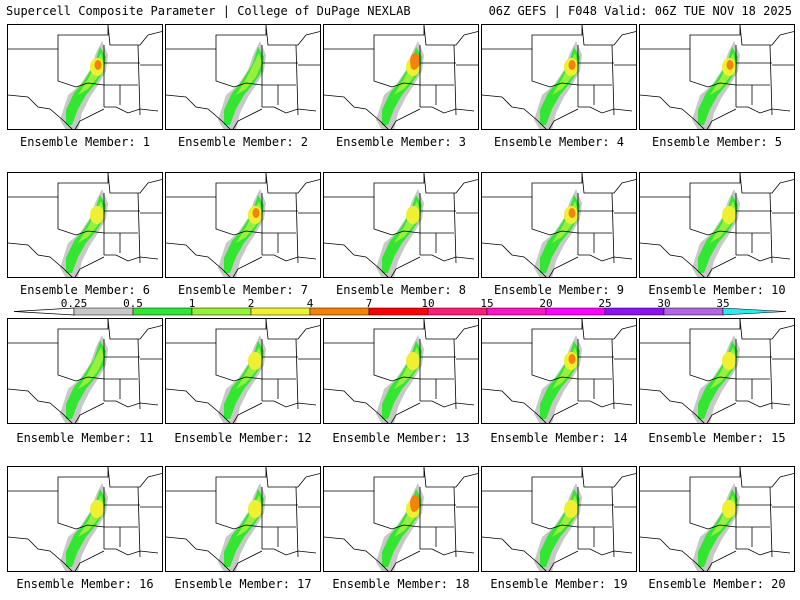 Image resolution: width=800 pixels, height=600 pixels. I want to click on legend-tick-label: 4, so click(310, 303).